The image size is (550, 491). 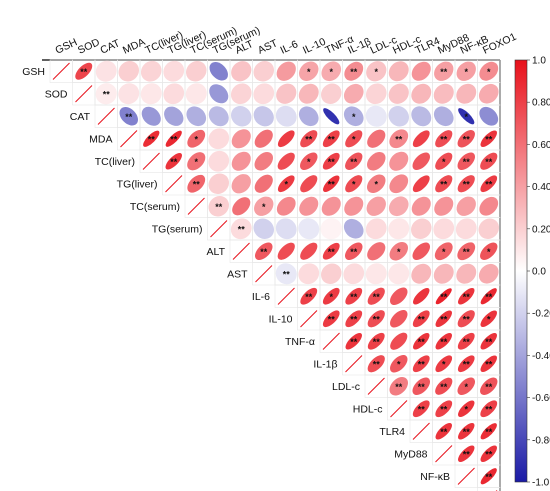 What do you see at coordinates (541, 187) in the screenshot?
I see `colorbar-tick-label: 0.40` at bounding box center [541, 187].